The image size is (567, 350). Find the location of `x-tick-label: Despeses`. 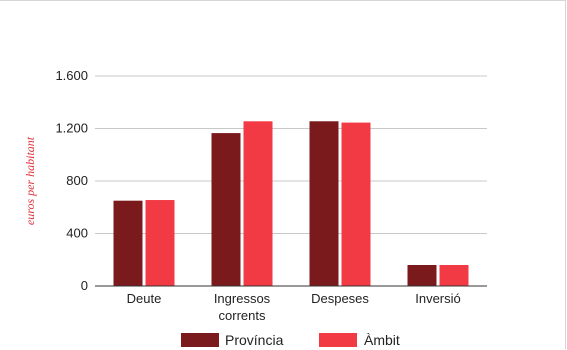

x-tick-label: Despeses is located at coordinates (340, 298).